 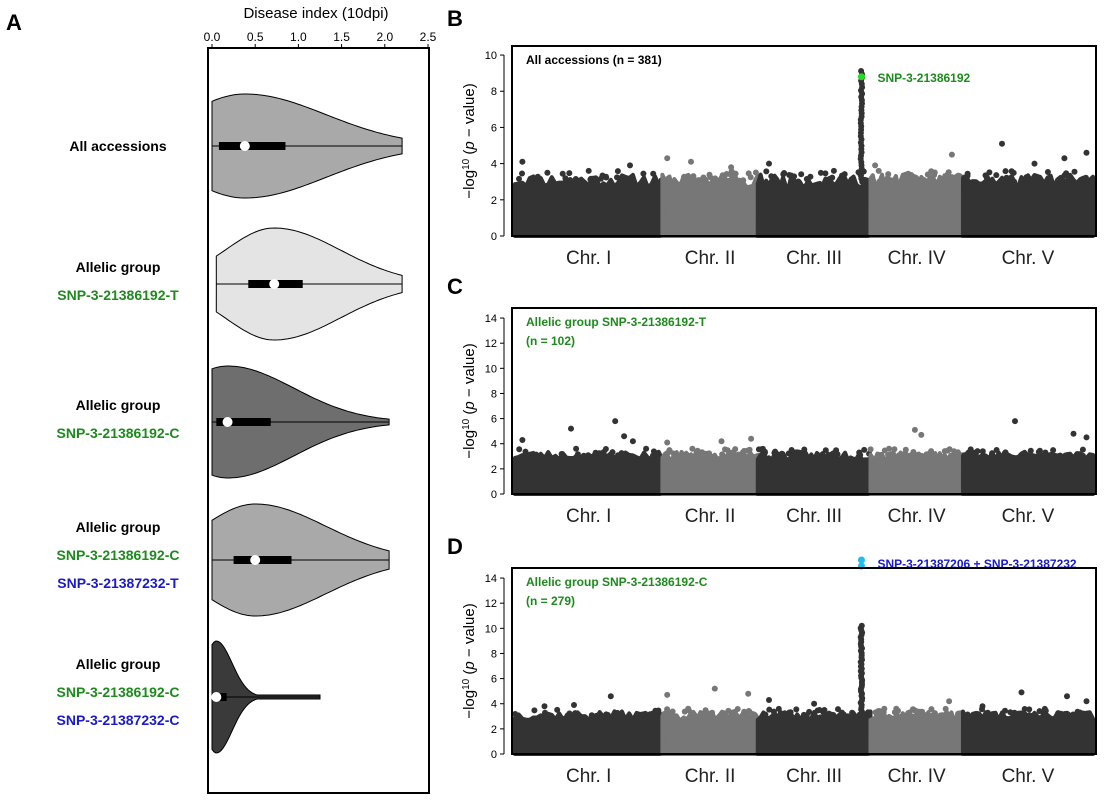 I want to click on panel-annotation: Allelic group SNP-3-21386192-C, so click(x=617, y=582).